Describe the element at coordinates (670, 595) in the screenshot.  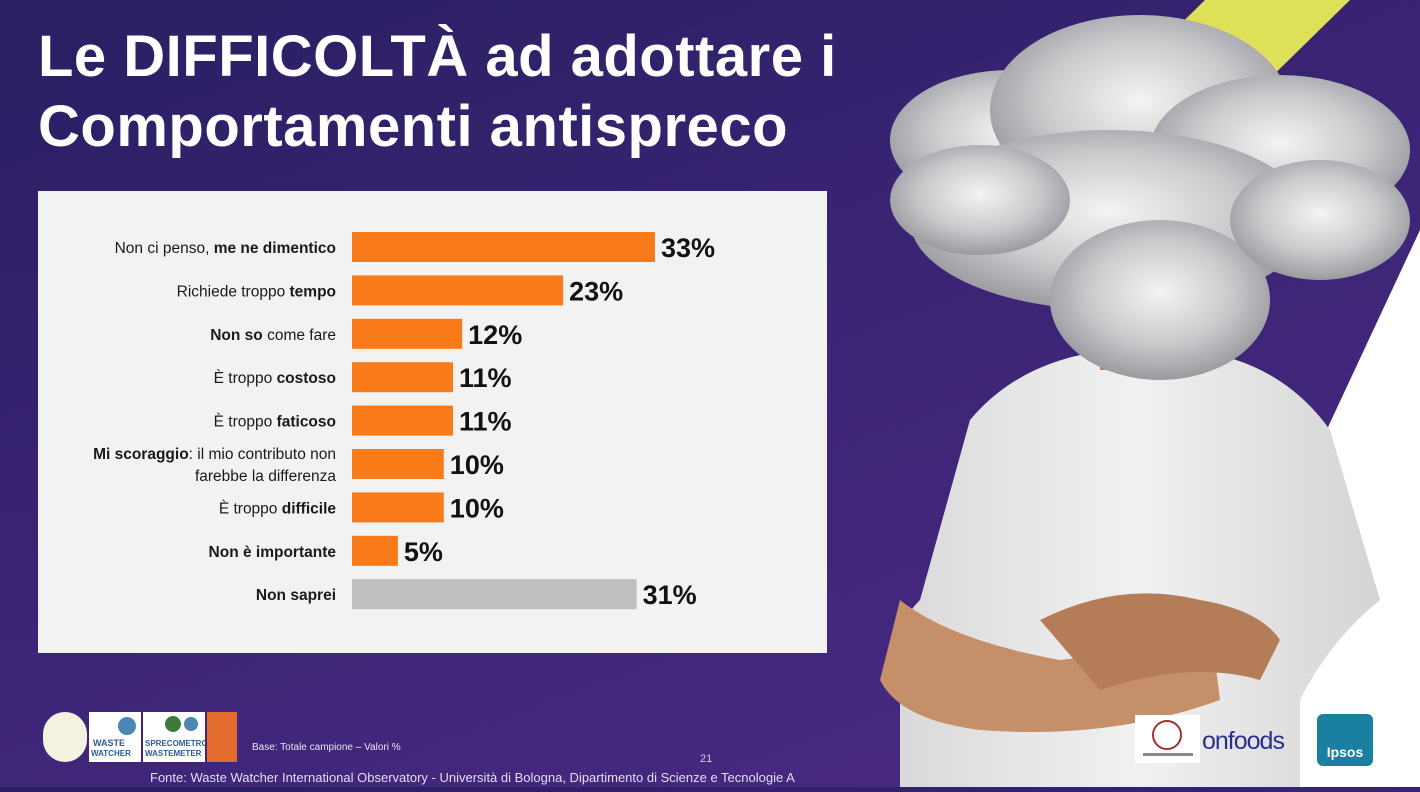
I see `value-label-9: 31%` at that location.